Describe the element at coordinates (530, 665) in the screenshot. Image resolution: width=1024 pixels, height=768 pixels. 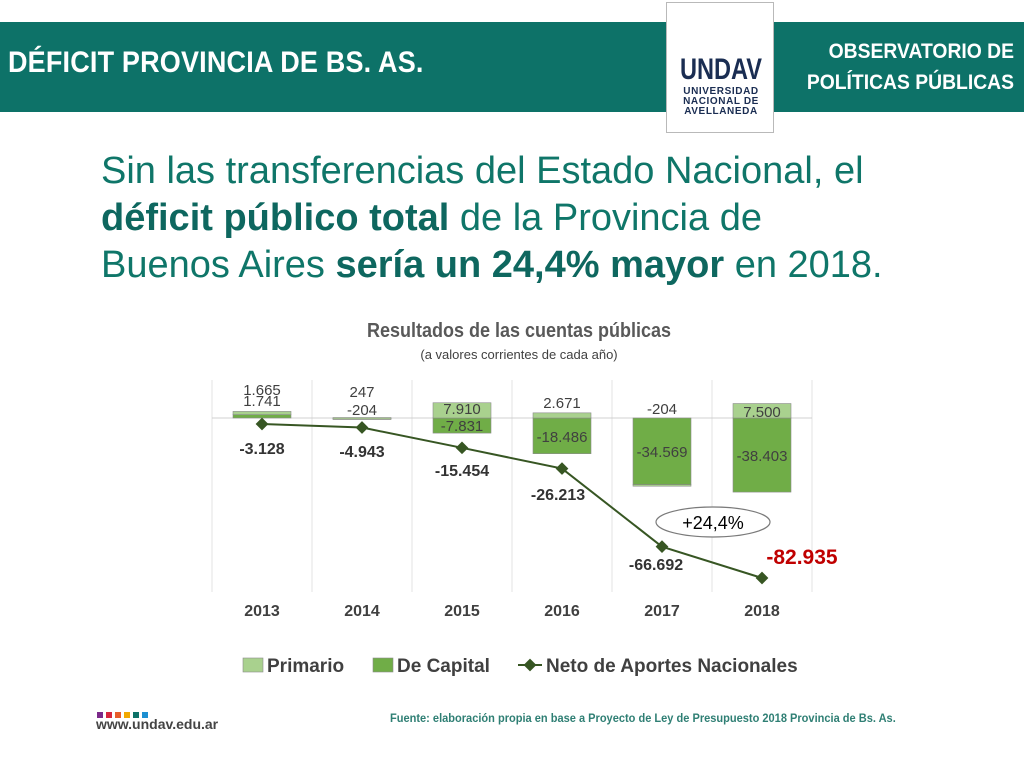
I see `legend-net-marker` at that location.